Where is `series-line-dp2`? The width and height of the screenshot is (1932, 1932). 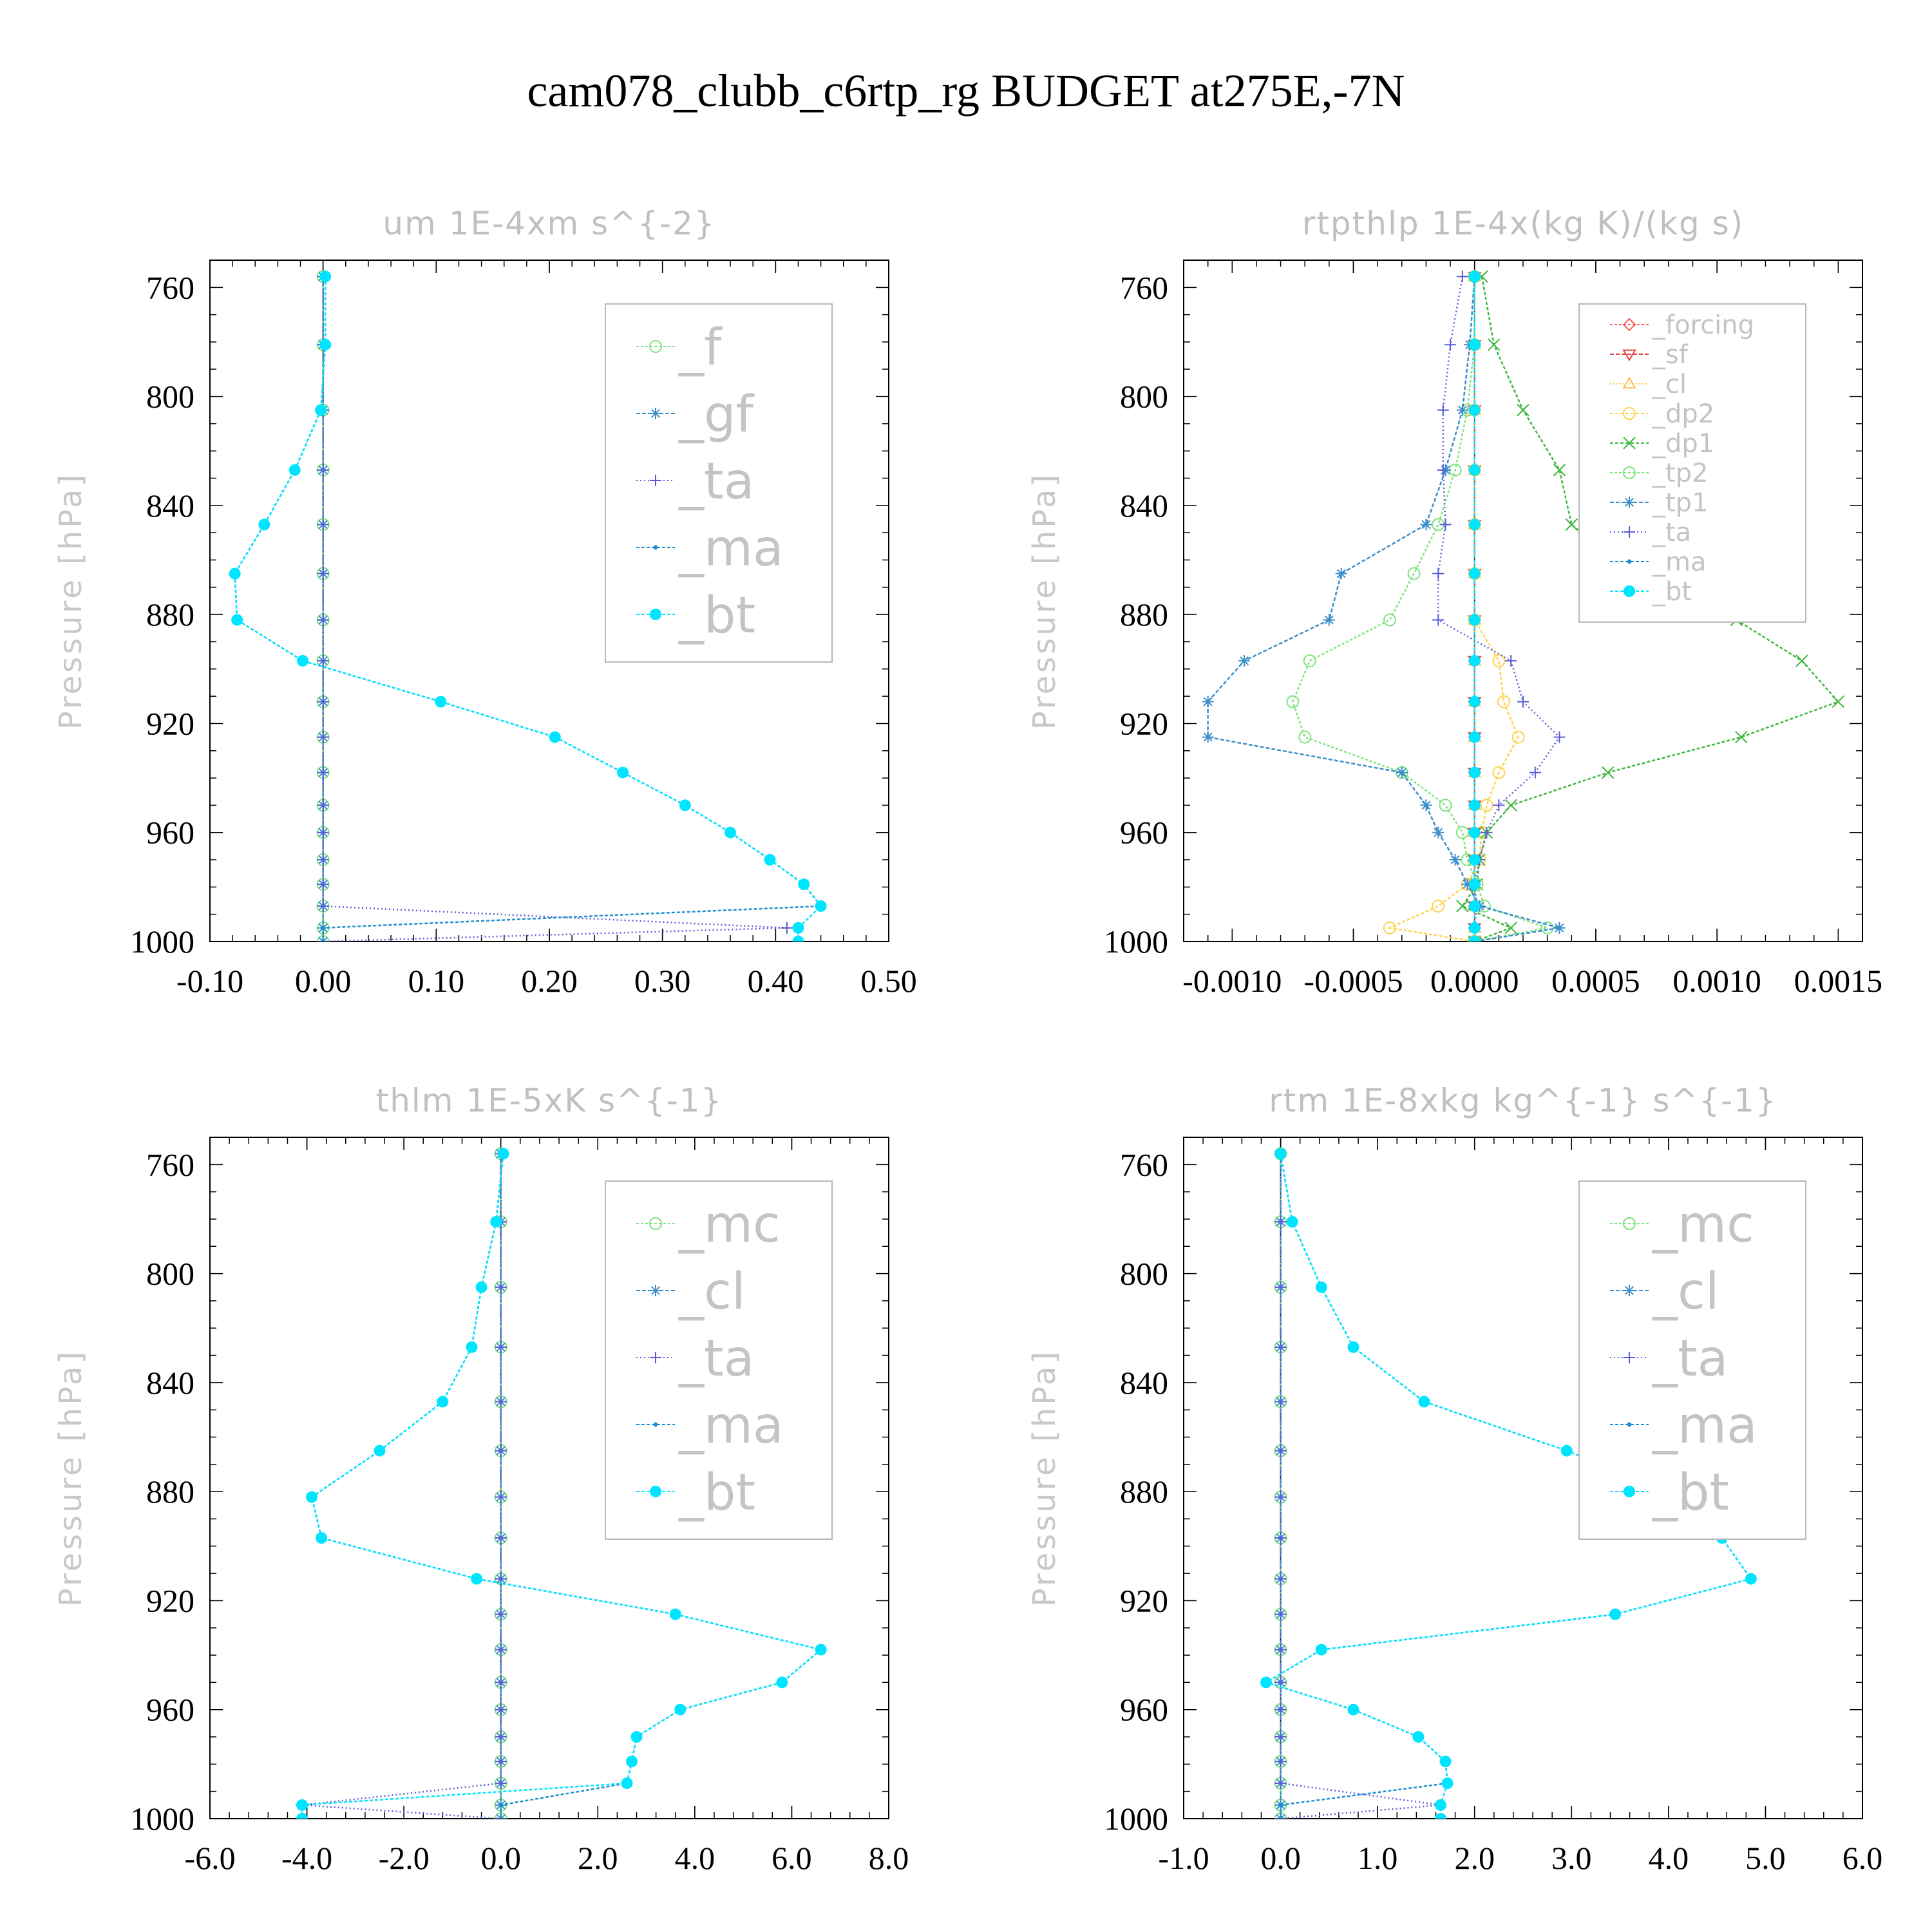
series-line-dp2 is located at coordinates (1453, 609).